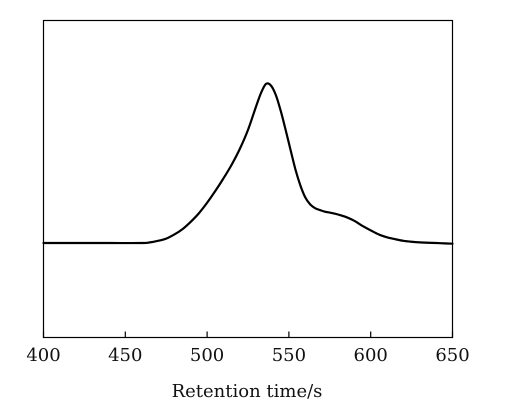 This screenshot has height=414, width=529. Describe the element at coordinates (247, 355) in the screenshot. I see `x-axis-tick-labels: 400 450 500 550 600 650` at that location.